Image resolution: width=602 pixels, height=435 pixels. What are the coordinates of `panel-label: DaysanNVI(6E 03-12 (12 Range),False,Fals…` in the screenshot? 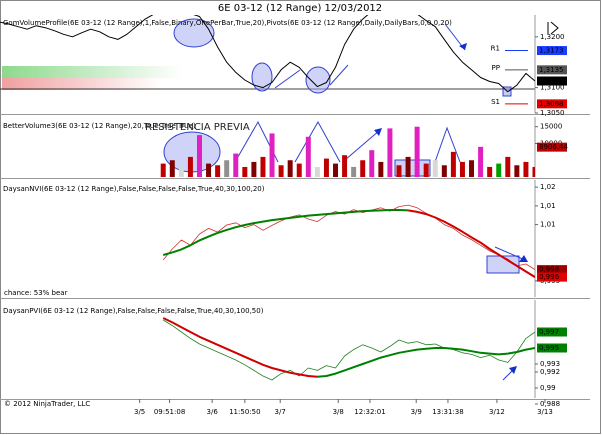 It's located at (134, 189).